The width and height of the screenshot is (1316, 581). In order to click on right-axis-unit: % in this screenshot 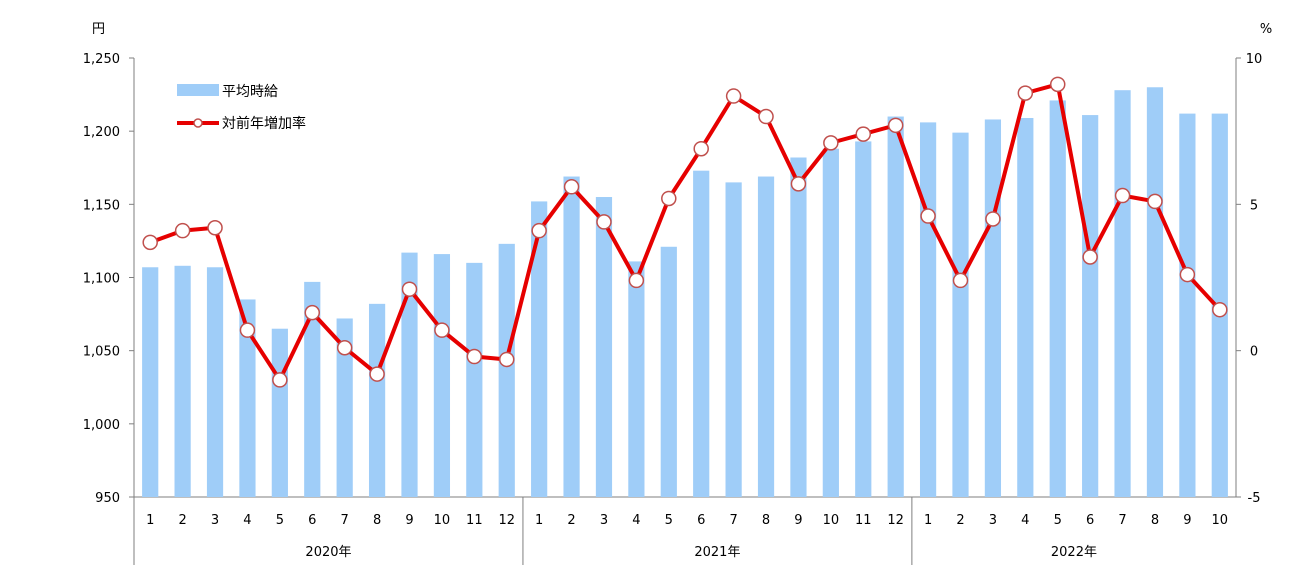, I will do `click(1266, 29)`.